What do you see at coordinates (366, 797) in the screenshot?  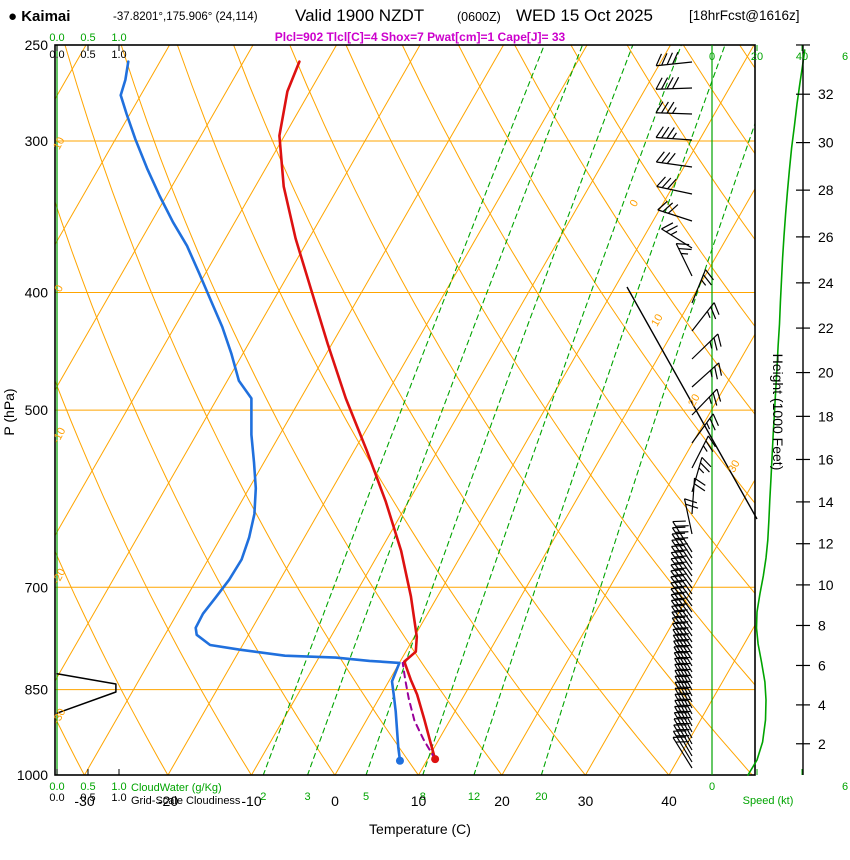 I see `svg-text: 5` at bounding box center [366, 797].